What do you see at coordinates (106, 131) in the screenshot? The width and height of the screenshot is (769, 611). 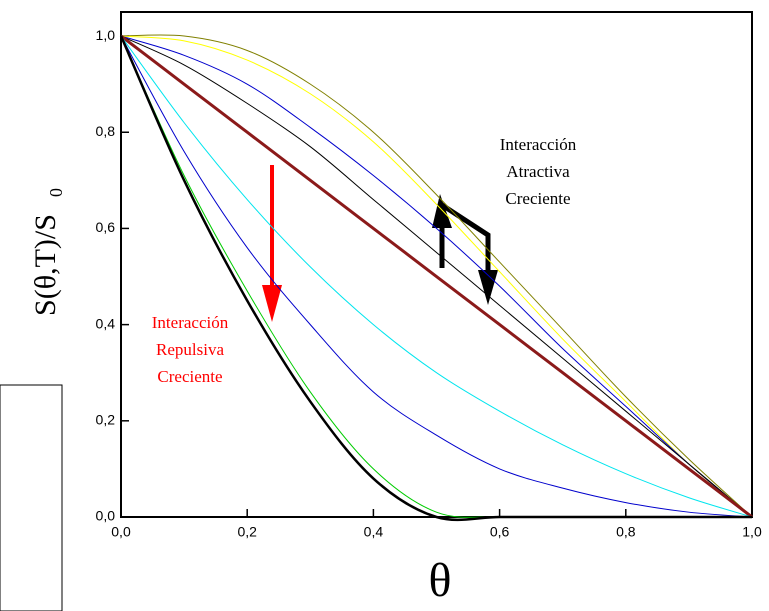 I see `y-tick-label: 0,8` at bounding box center [106, 131].